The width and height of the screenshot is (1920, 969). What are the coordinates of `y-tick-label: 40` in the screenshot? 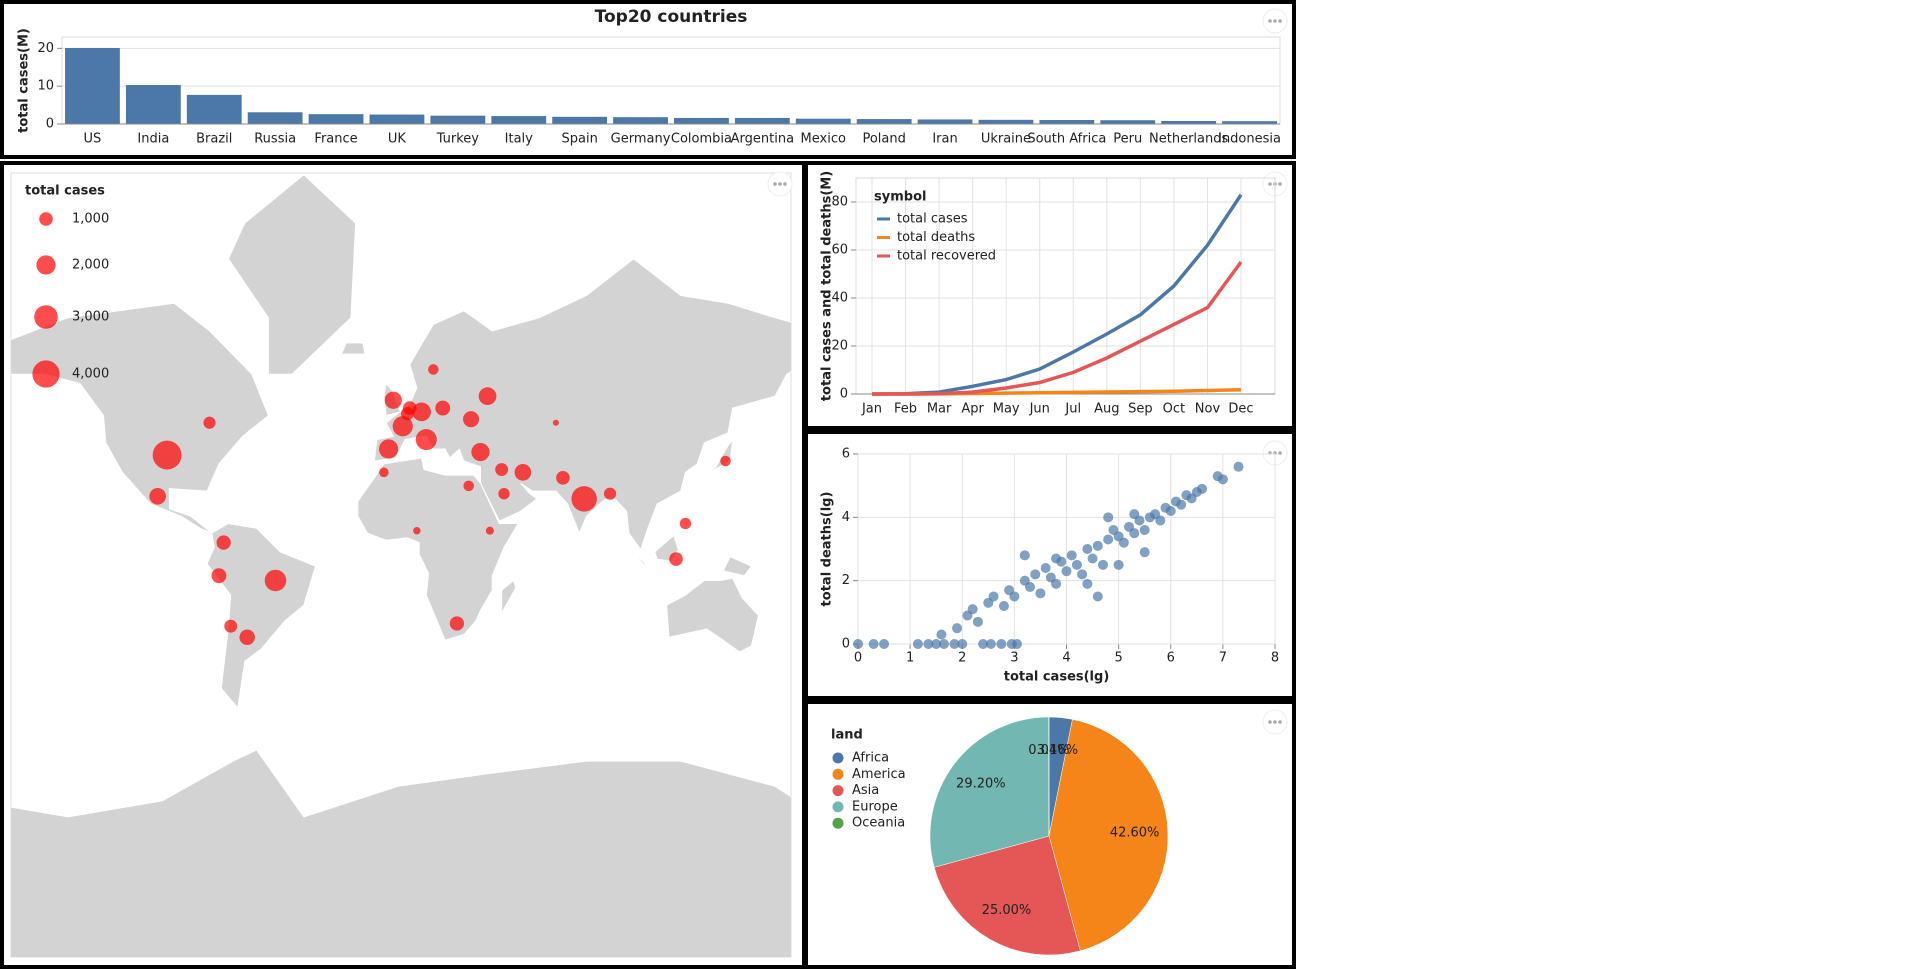 It's located at (839, 298).